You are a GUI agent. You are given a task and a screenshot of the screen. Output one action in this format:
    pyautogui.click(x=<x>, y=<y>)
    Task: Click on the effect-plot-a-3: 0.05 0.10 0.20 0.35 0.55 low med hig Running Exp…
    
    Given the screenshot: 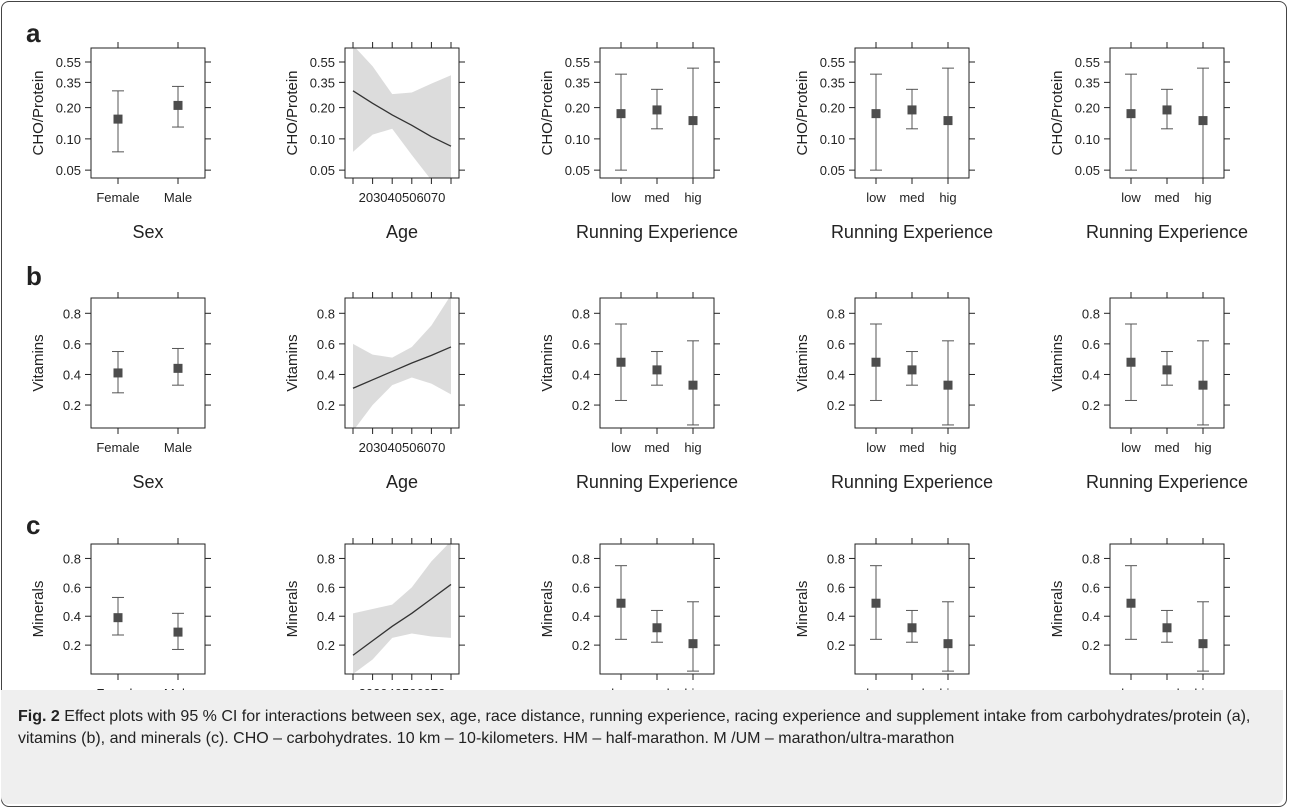 What is the action you would take?
    pyautogui.click(x=638, y=142)
    